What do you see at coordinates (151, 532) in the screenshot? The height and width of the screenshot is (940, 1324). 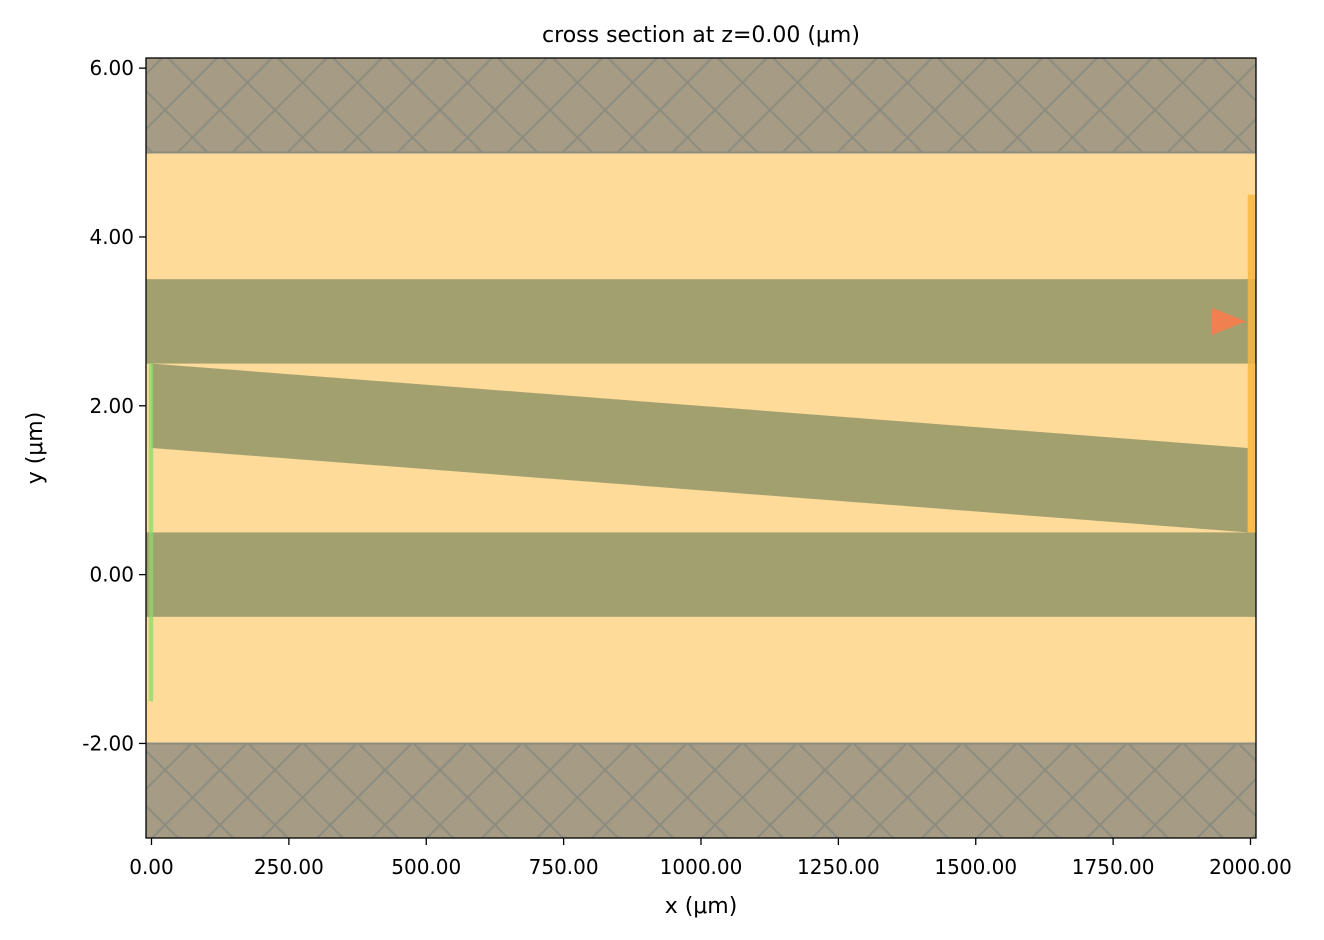 I see `source-plane` at bounding box center [151, 532].